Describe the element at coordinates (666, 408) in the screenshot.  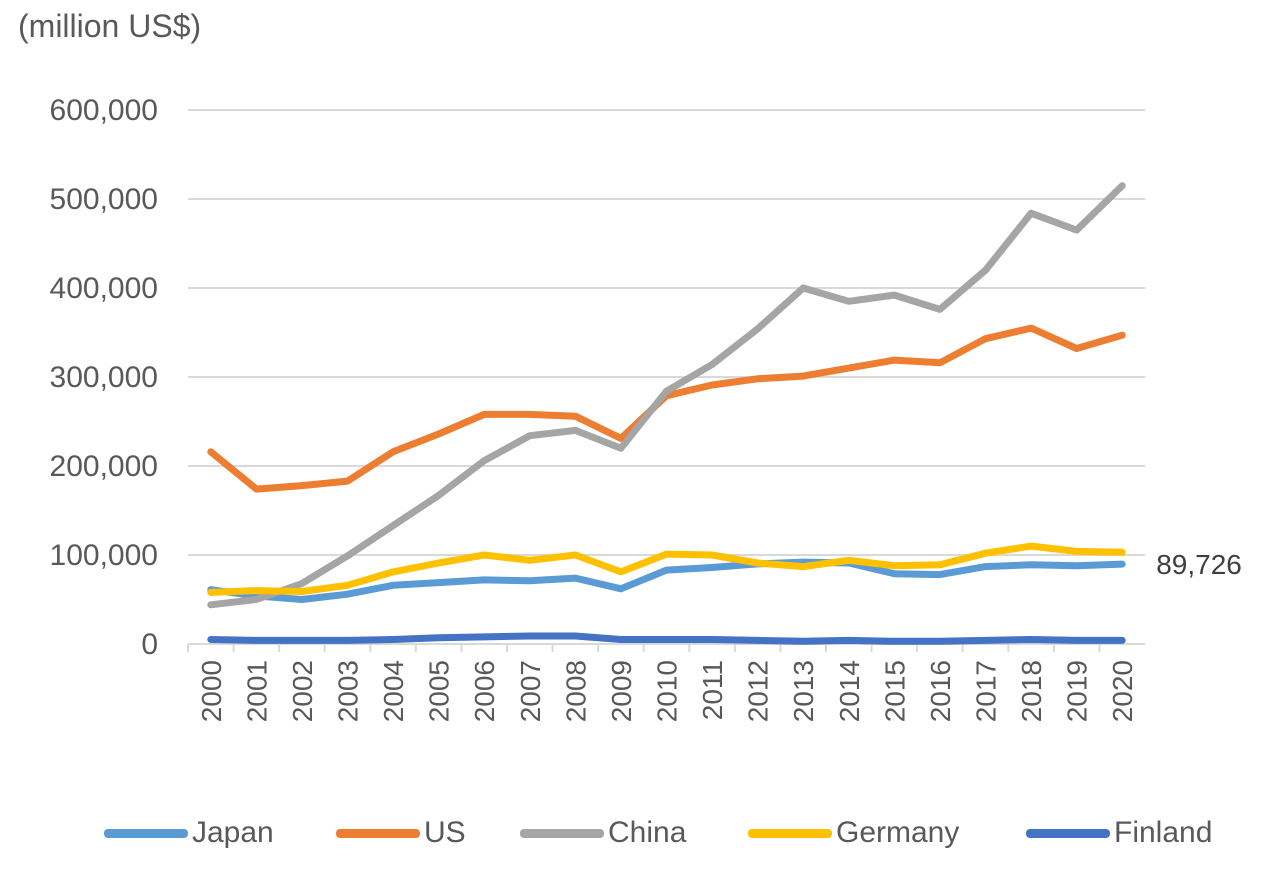
I see `series-line-us` at that location.